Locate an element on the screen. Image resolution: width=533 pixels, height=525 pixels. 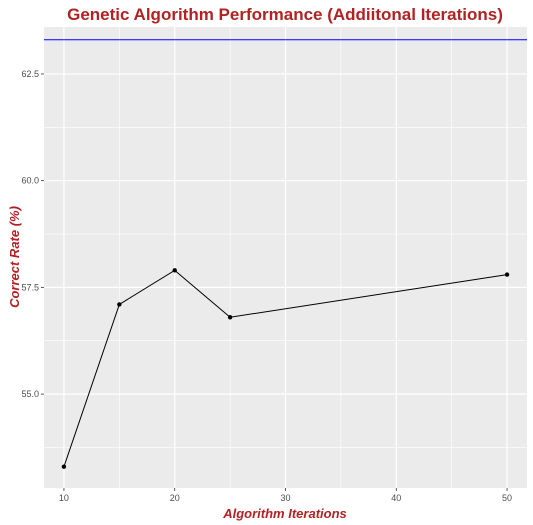
x-tick-label: 50 is located at coordinates (507, 498).